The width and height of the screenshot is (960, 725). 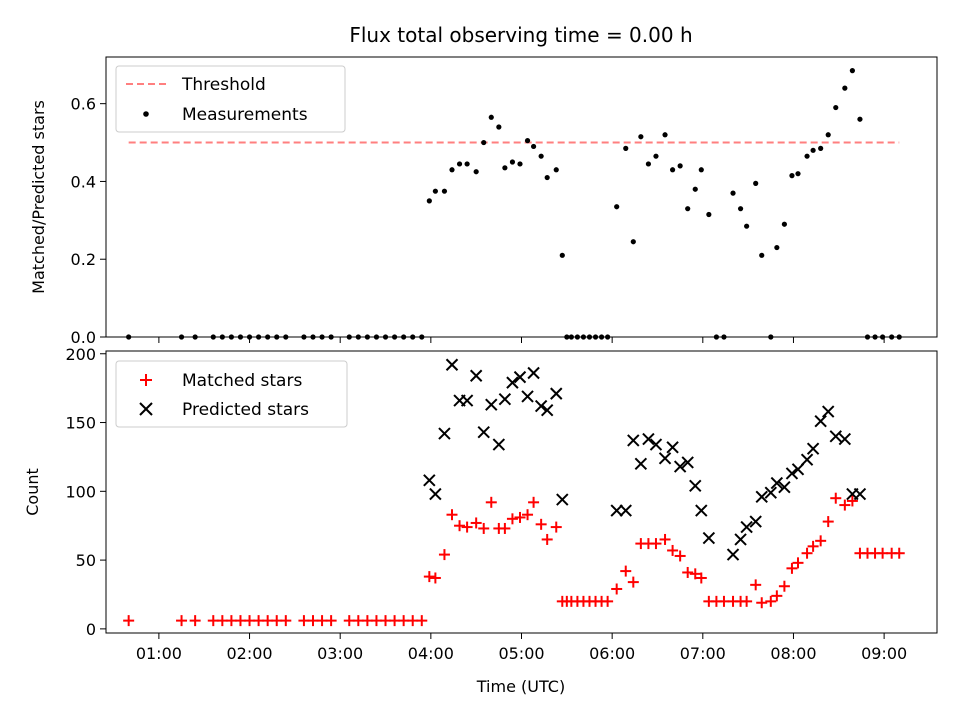 I want to click on legend-measurements-label: Measurements, so click(x=245, y=115).